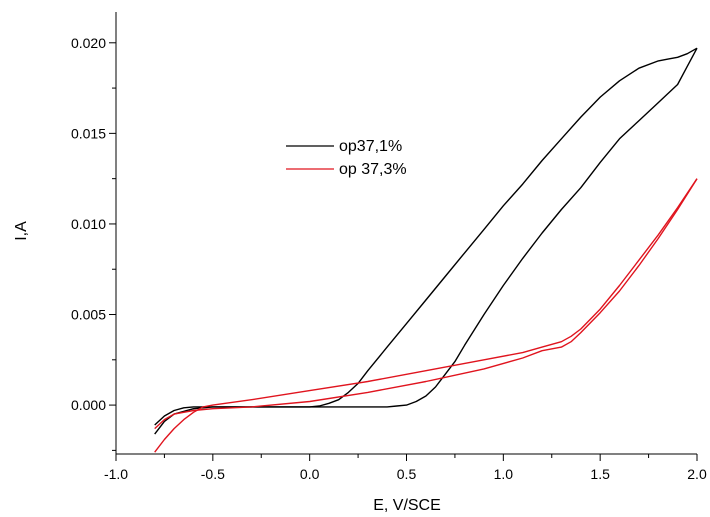  What do you see at coordinates (346, 158) in the screenshot?
I see `legend: op37,1% op 37,3%` at bounding box center [346, 158].